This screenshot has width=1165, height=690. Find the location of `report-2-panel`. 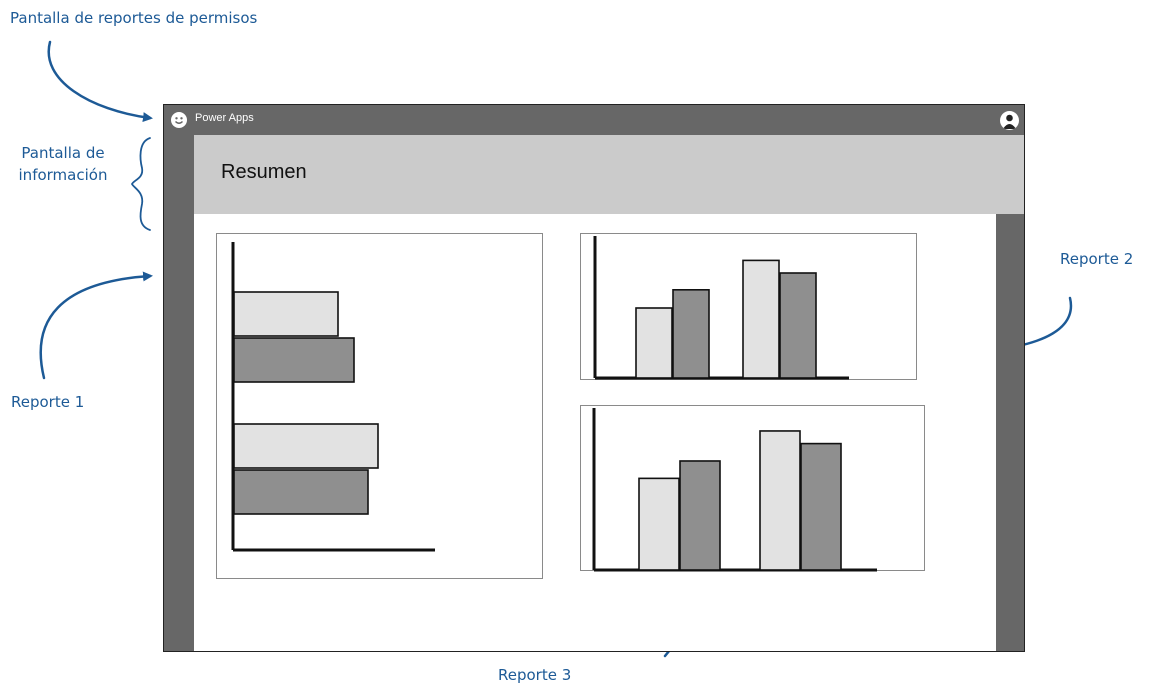

report-2-panel is located at coordinates (748, 306).